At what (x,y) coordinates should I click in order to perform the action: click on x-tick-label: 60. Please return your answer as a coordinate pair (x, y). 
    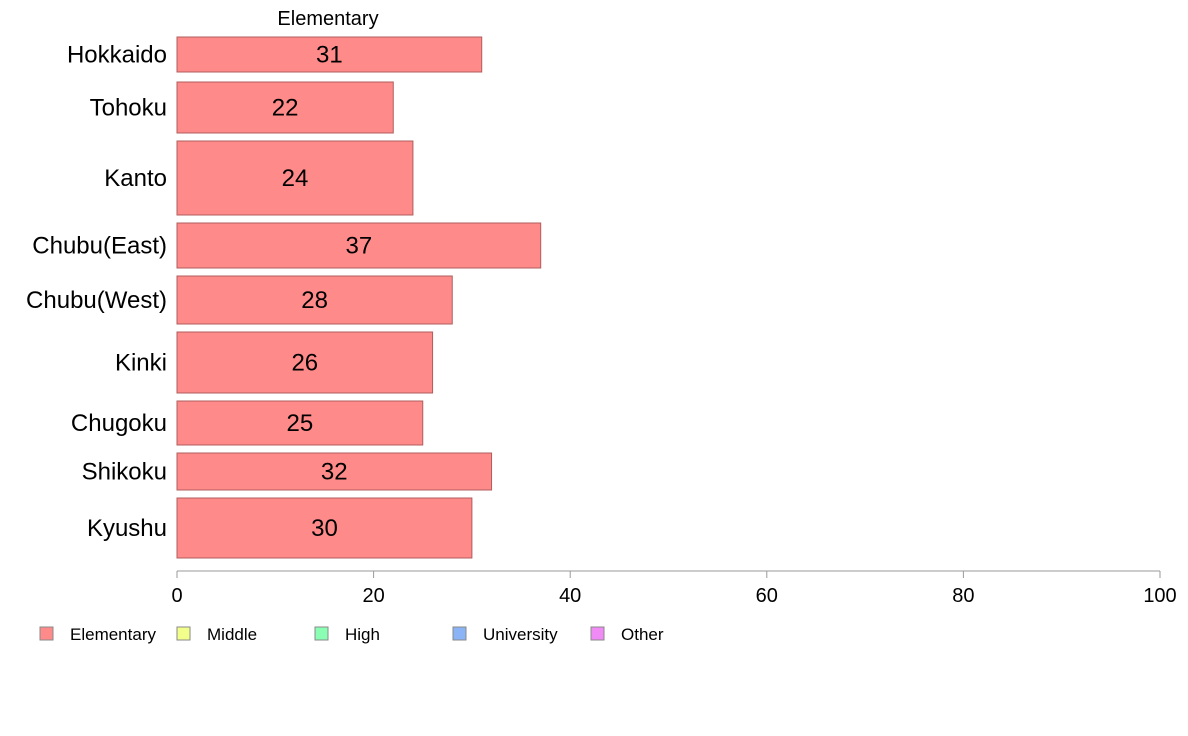
    Looking at the image, I should click on (767, 596).